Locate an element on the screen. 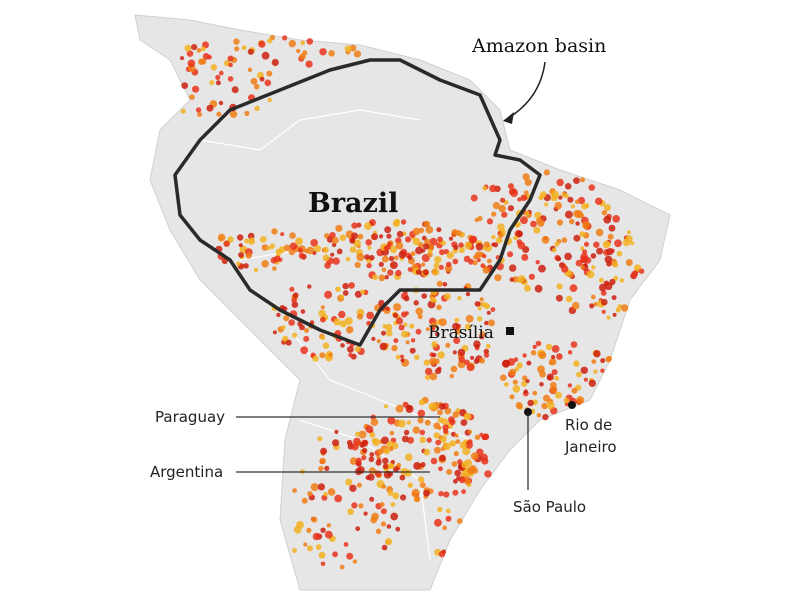 Image resolution: width=800 pixels, height=600 pixels. city-label: São Paulo is located at coordinates (549, 507).